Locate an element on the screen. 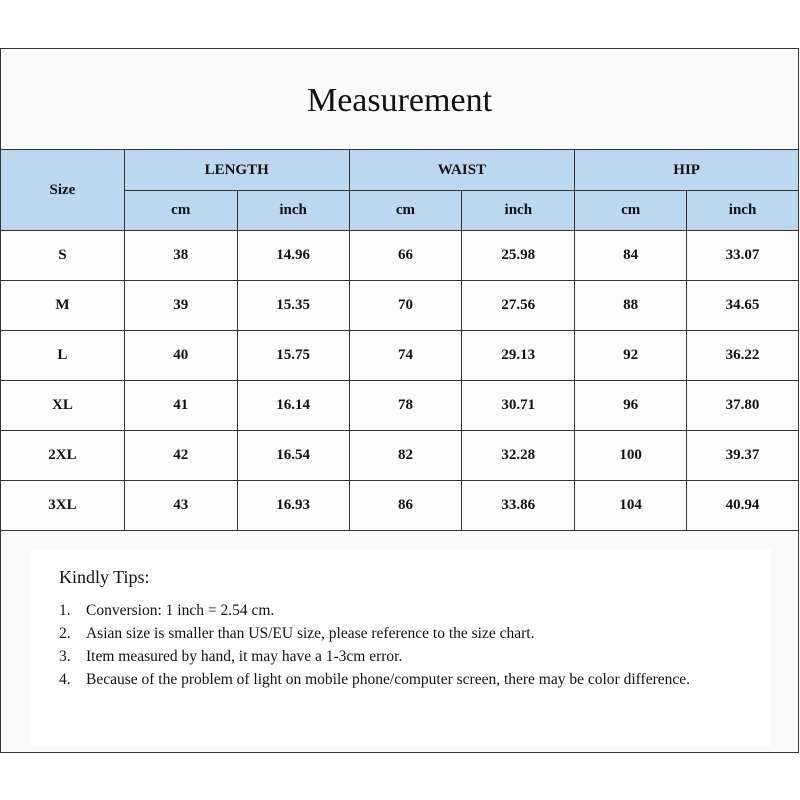 This screenshot has height=800, width=800. value-cell: 43 is located at coordinates (180, 505).